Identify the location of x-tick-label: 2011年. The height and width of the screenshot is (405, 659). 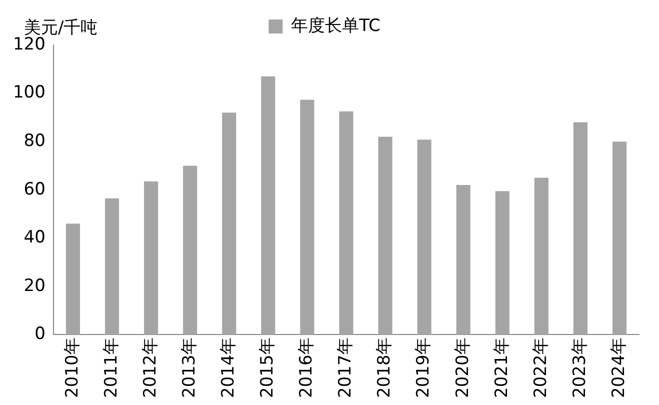
(111, 368).